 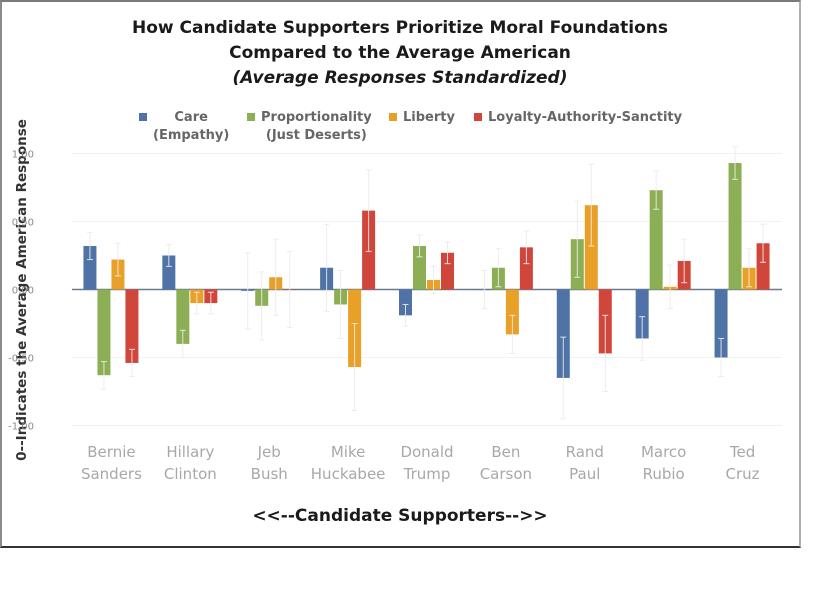 I want to click on x-tick-label-last: Clinton, so click(x=190, y=474).